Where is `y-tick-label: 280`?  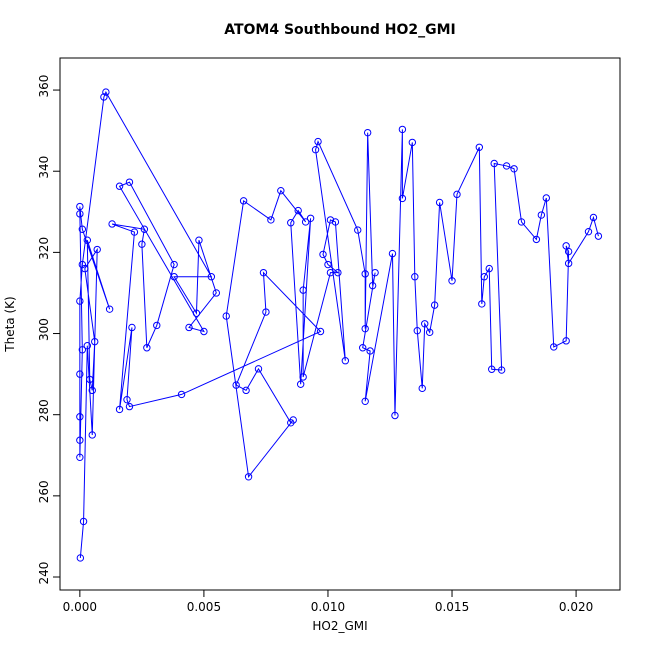
y-tick-label: 280 is located at coordinates (44, 410).